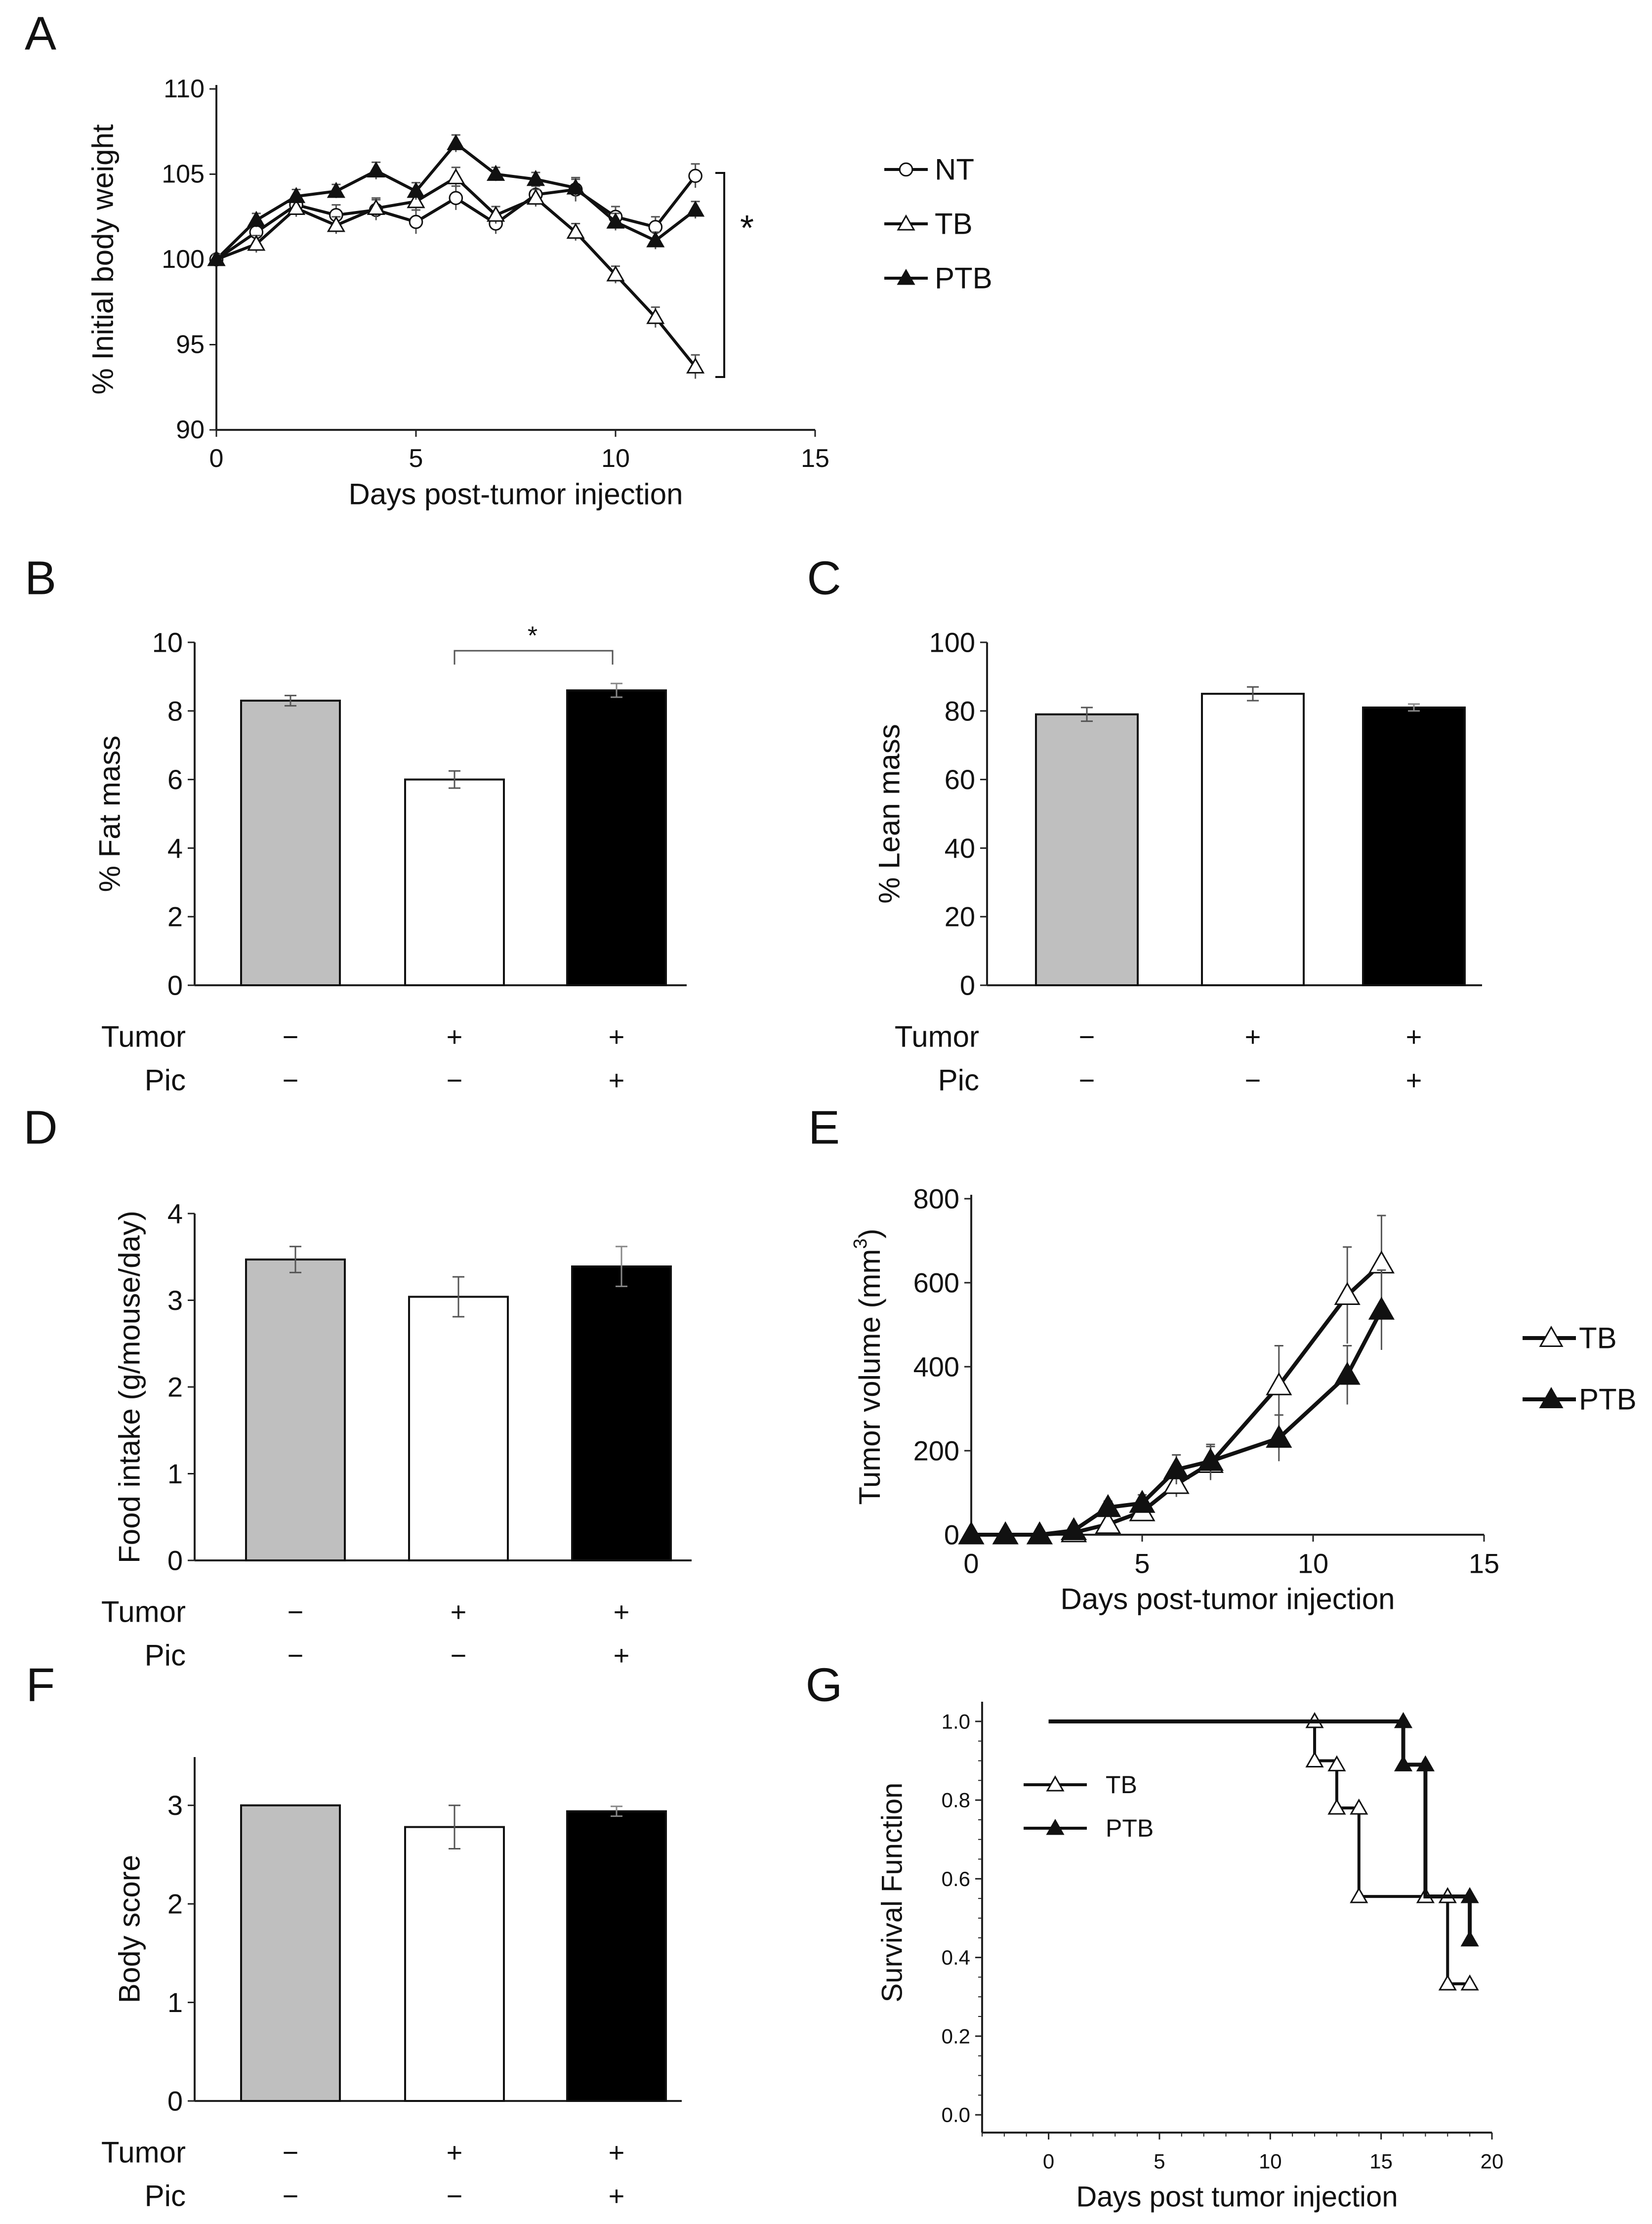  What do you see at coordinates (1237, 2197) in the screenshot?
I see `x-axis-label: Days post tumor injection` at bounding box center [1237, 2197].